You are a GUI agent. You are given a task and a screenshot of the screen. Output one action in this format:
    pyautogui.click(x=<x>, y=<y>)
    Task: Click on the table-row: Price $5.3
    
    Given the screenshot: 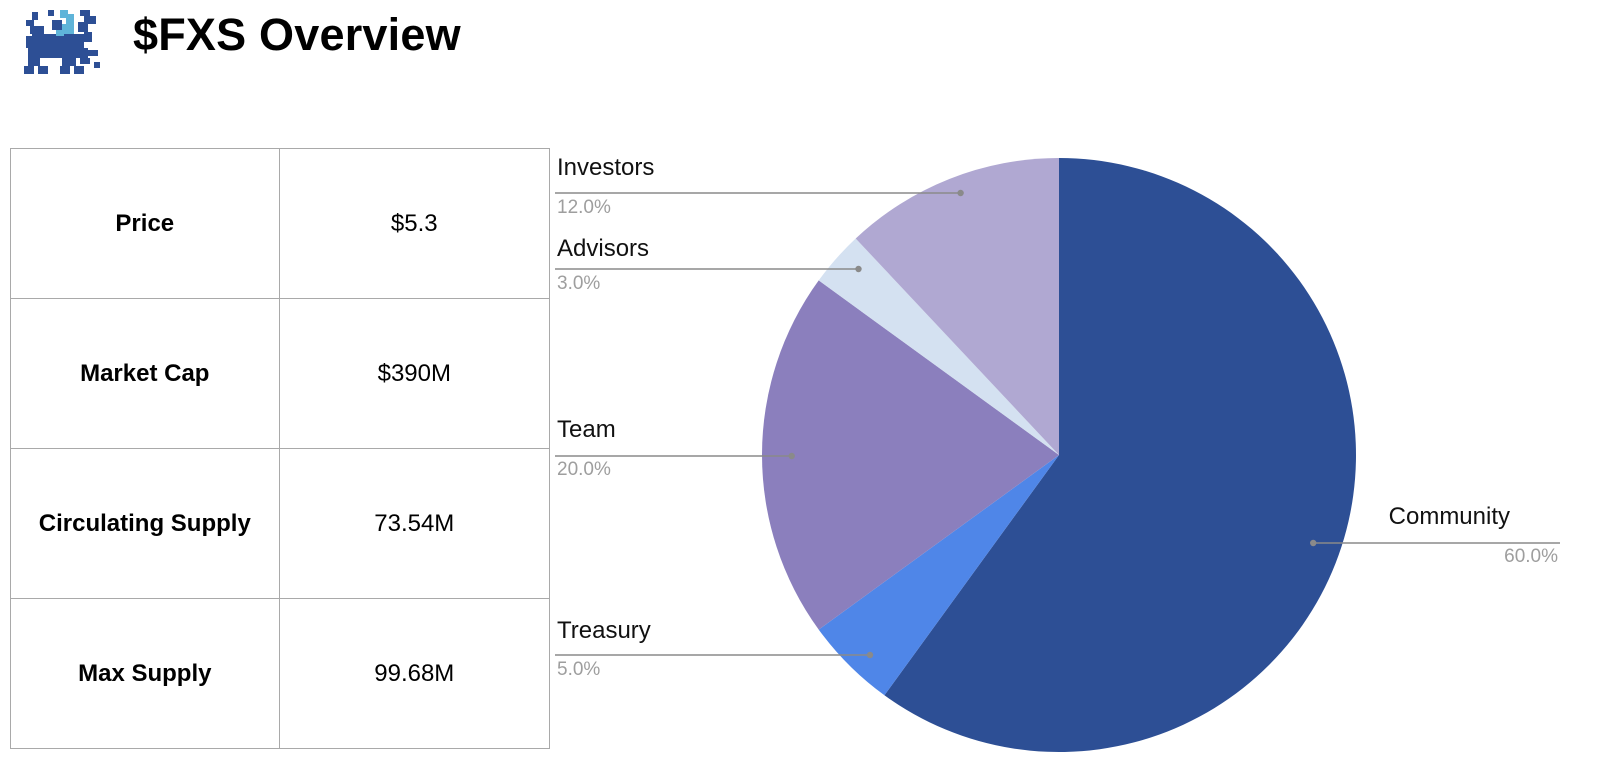 What is the action you would take?
    pyautogui.click(x=280, y=223)
    